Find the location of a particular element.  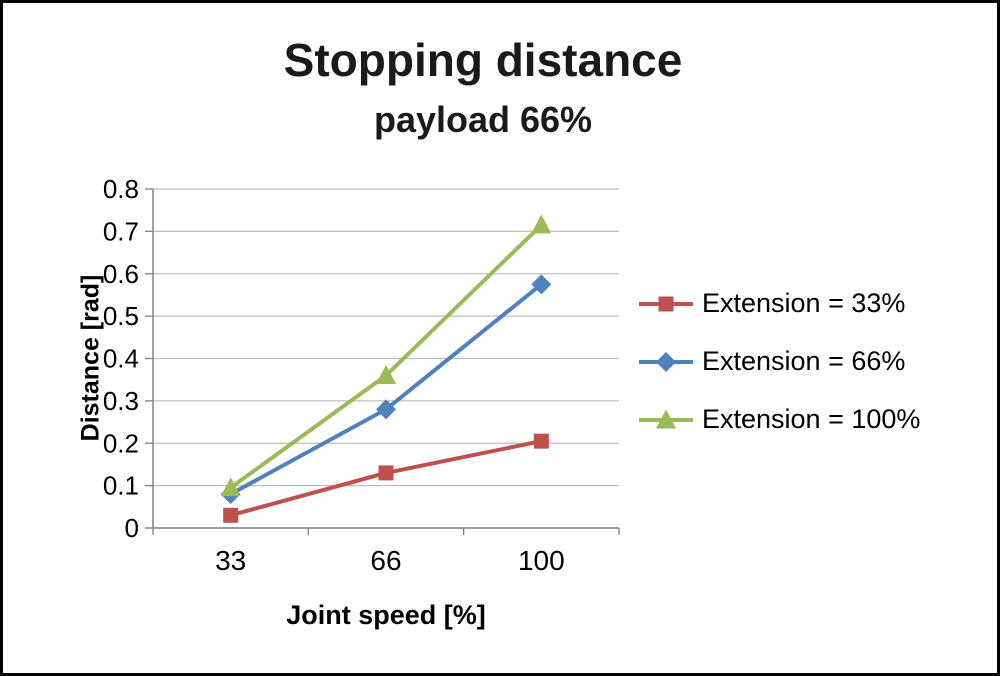

x-tick-label: 66 is located at coordinates (385, 560).